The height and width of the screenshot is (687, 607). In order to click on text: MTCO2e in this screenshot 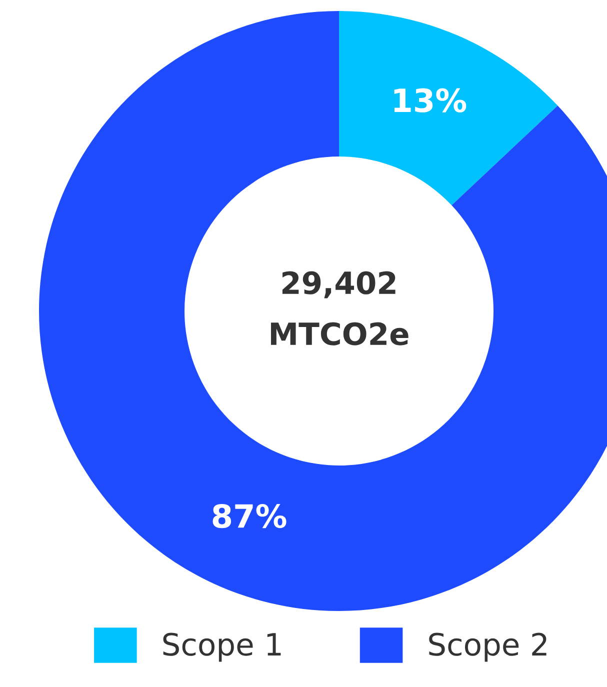, I will do `click(339, 334)`.